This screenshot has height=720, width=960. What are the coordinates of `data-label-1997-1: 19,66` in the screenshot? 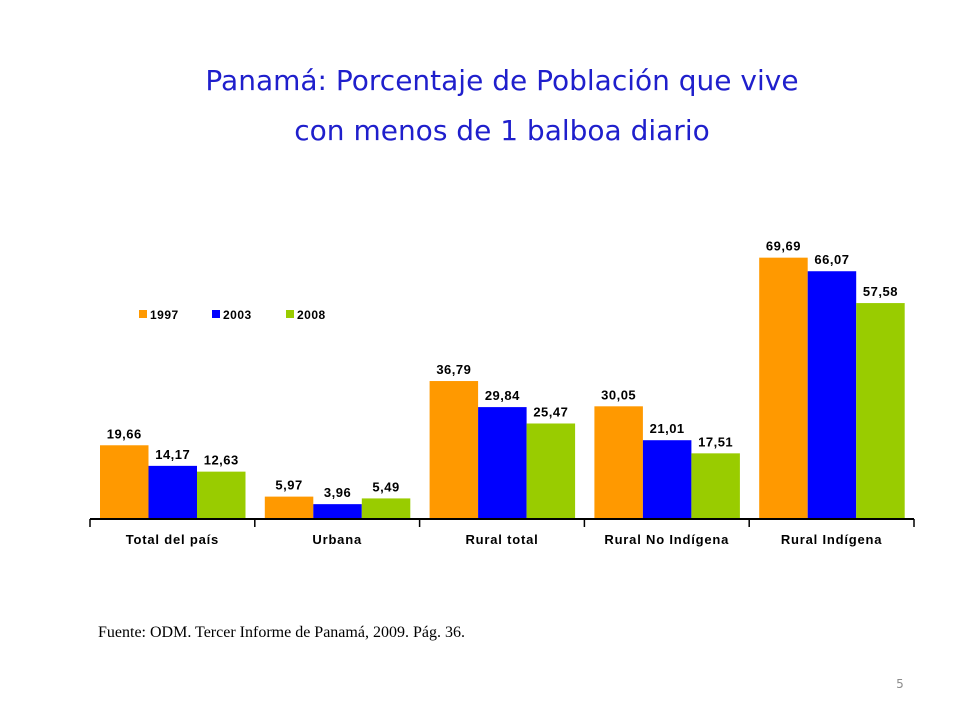 It's located at (124, 433).